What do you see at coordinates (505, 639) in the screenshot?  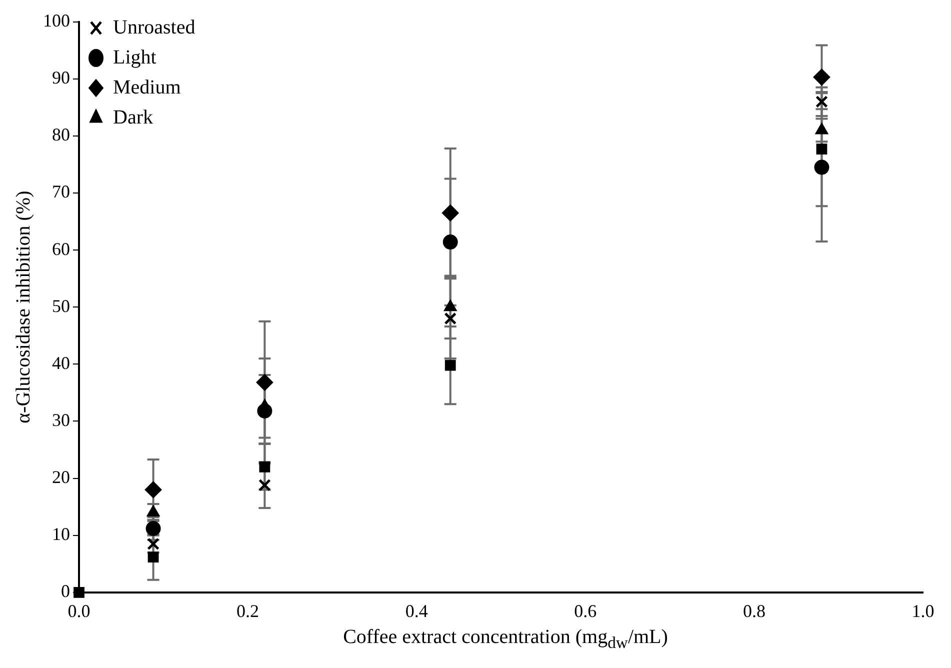 I see `x-axis-title: Coffee extract concentration (mg$_{dw}$/mL)` at bounding box center [505, 639].